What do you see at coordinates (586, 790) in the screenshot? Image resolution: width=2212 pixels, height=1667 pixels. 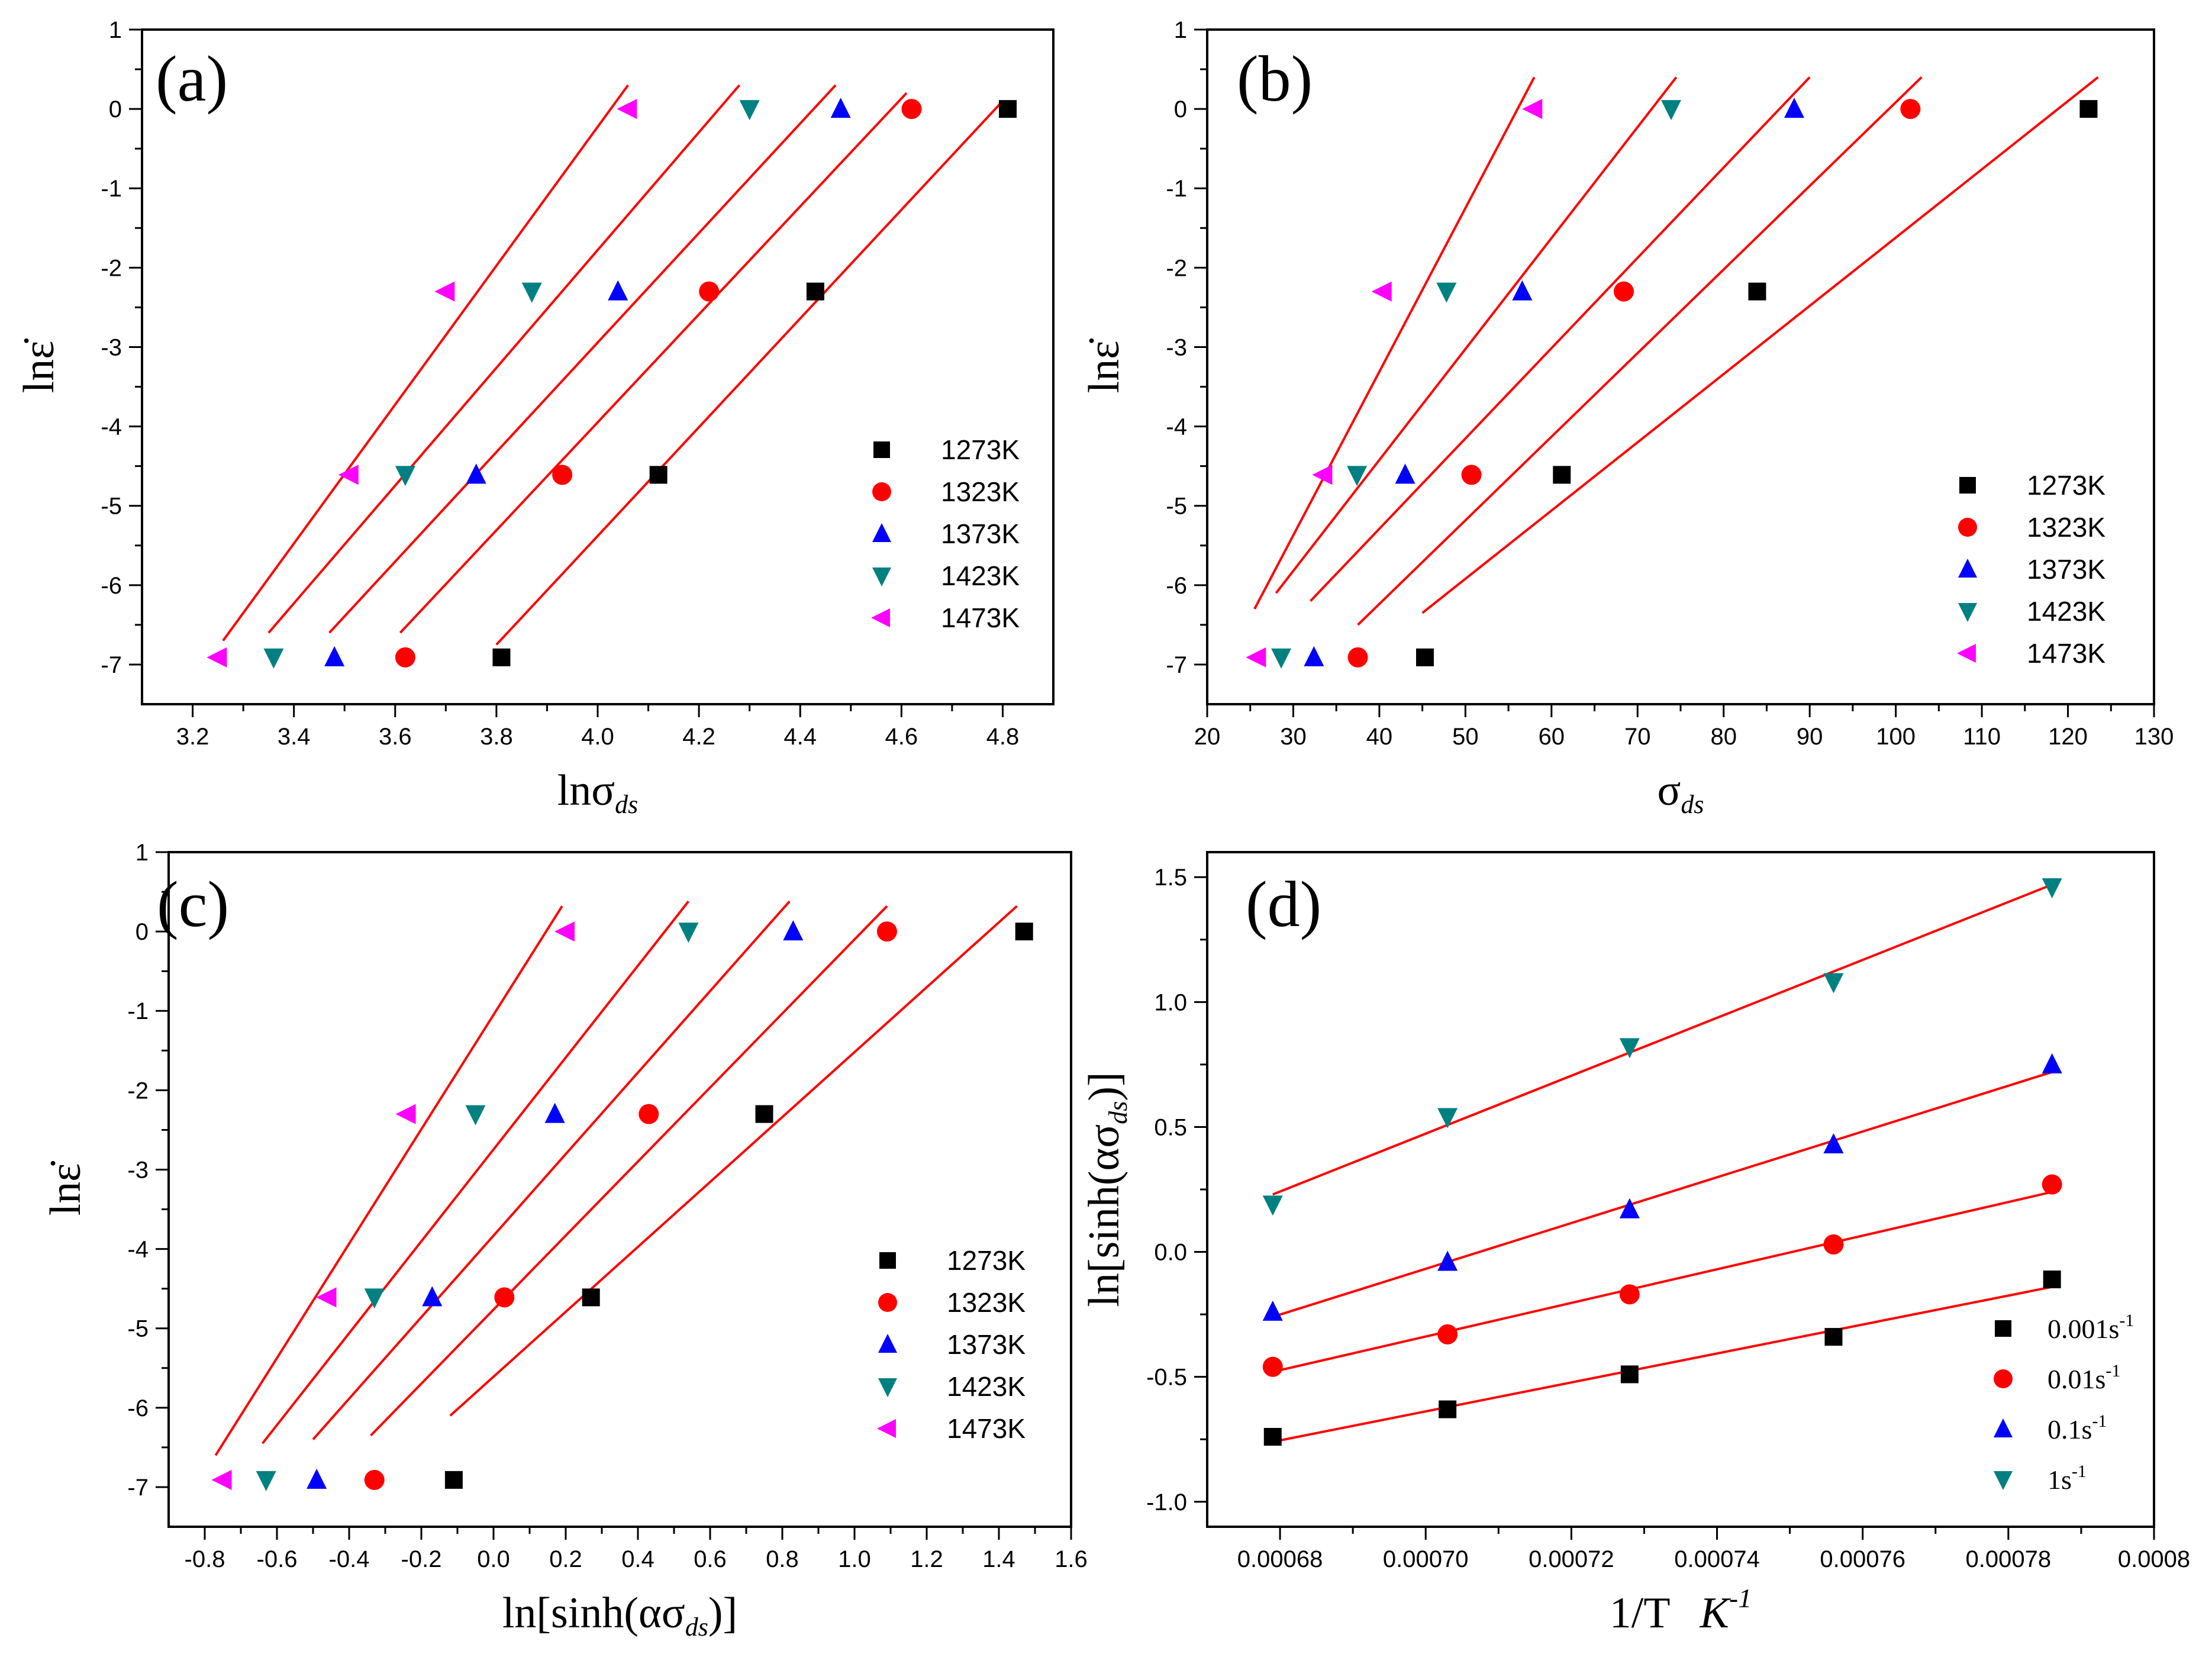 I see `x-axis-label-main: lnσ` at bounding box center [586, 790].